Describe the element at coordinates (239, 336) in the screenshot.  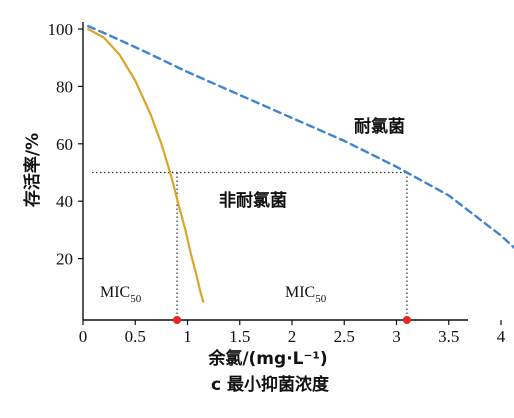
I see `x-tick-label: 1.5` at that location.